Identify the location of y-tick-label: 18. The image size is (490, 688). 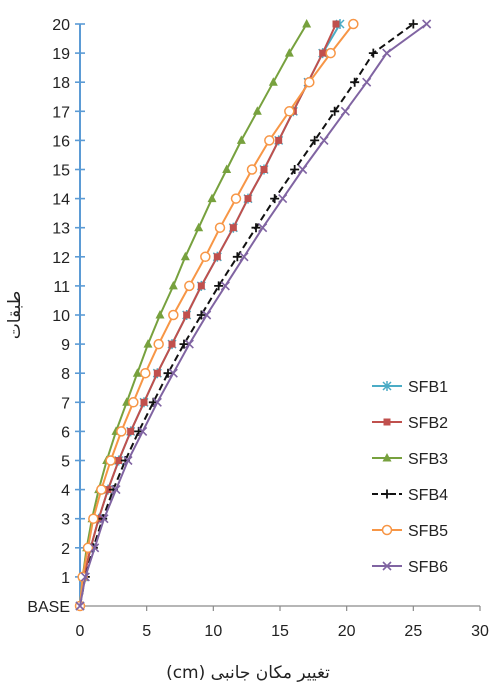
(61, 83).